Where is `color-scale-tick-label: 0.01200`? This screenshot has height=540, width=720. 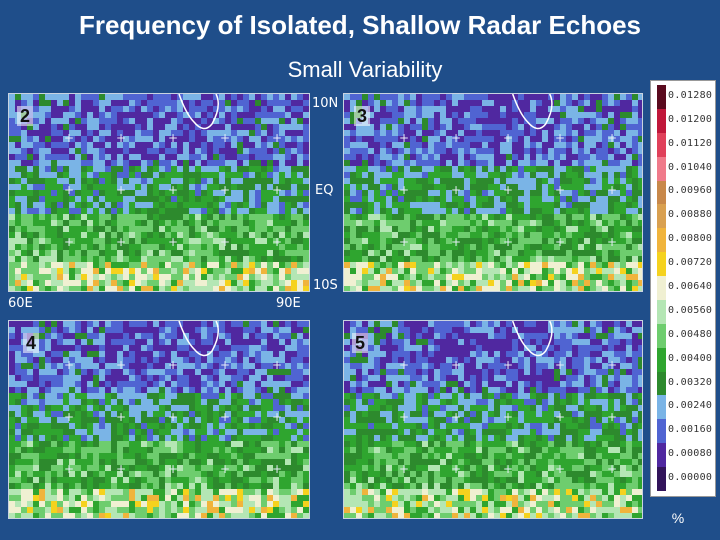 color-scale-tick-label: 0.01200 is located at coordinates (690, 119).